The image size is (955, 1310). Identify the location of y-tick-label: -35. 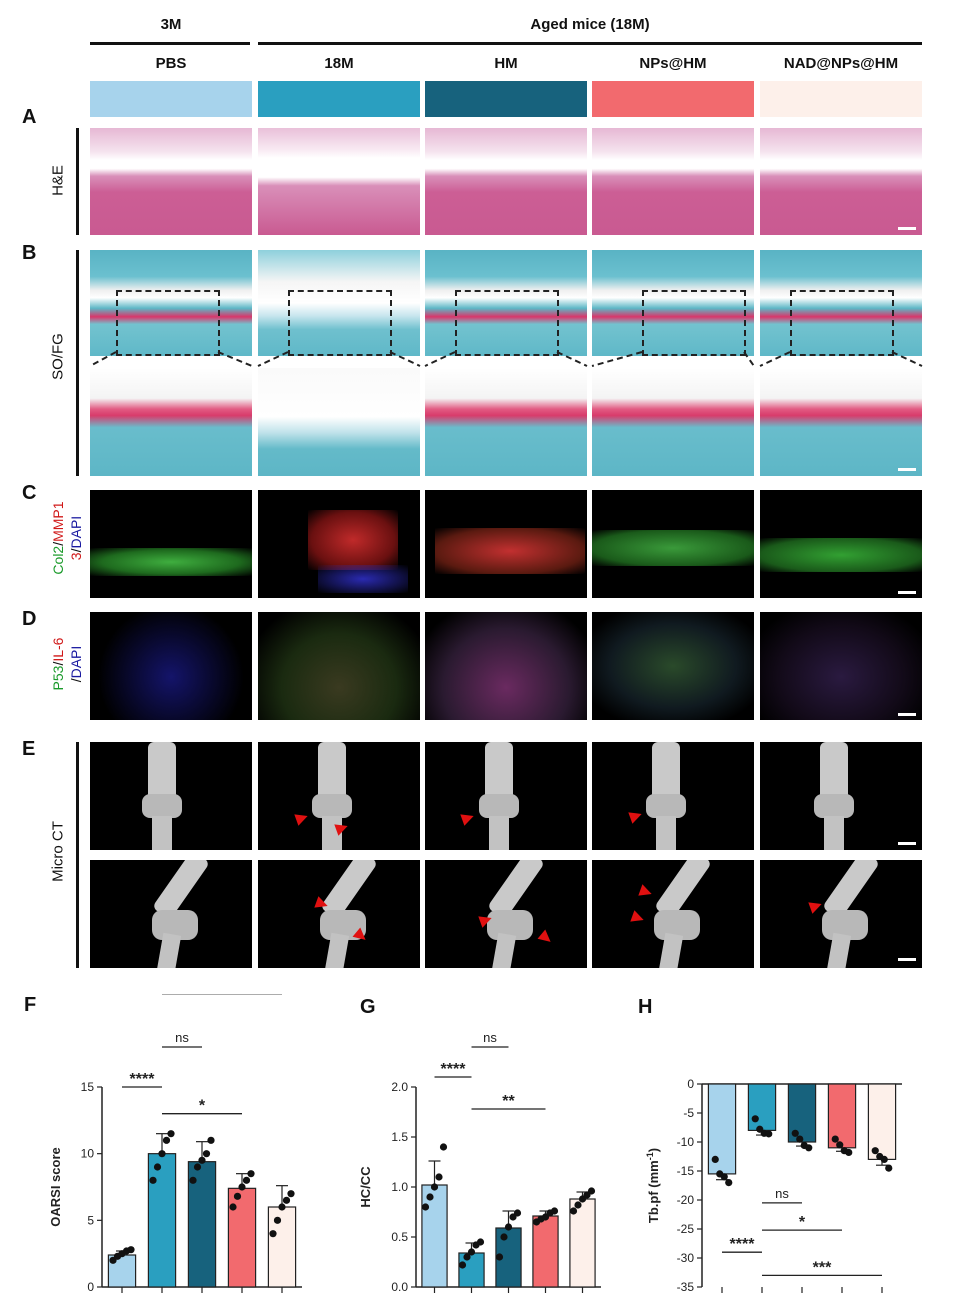
(686, 1287).